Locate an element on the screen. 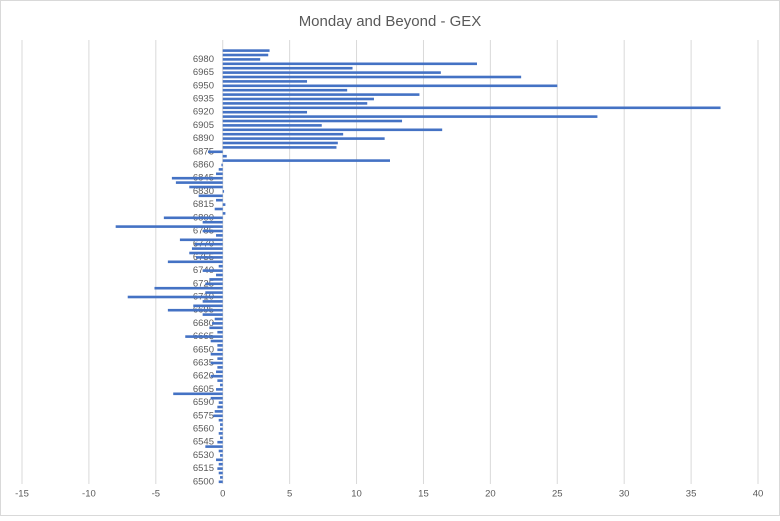 The height and width of the screenshot is (521, 780). y-tick-label: 6830 is located at coordinates (203, 191).